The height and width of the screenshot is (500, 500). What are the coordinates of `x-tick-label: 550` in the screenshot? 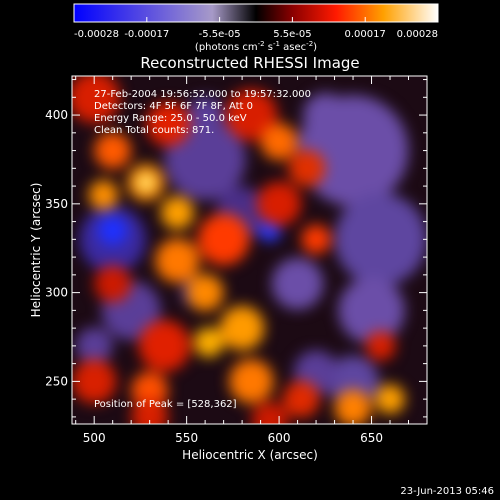 It's located at (186, 438).